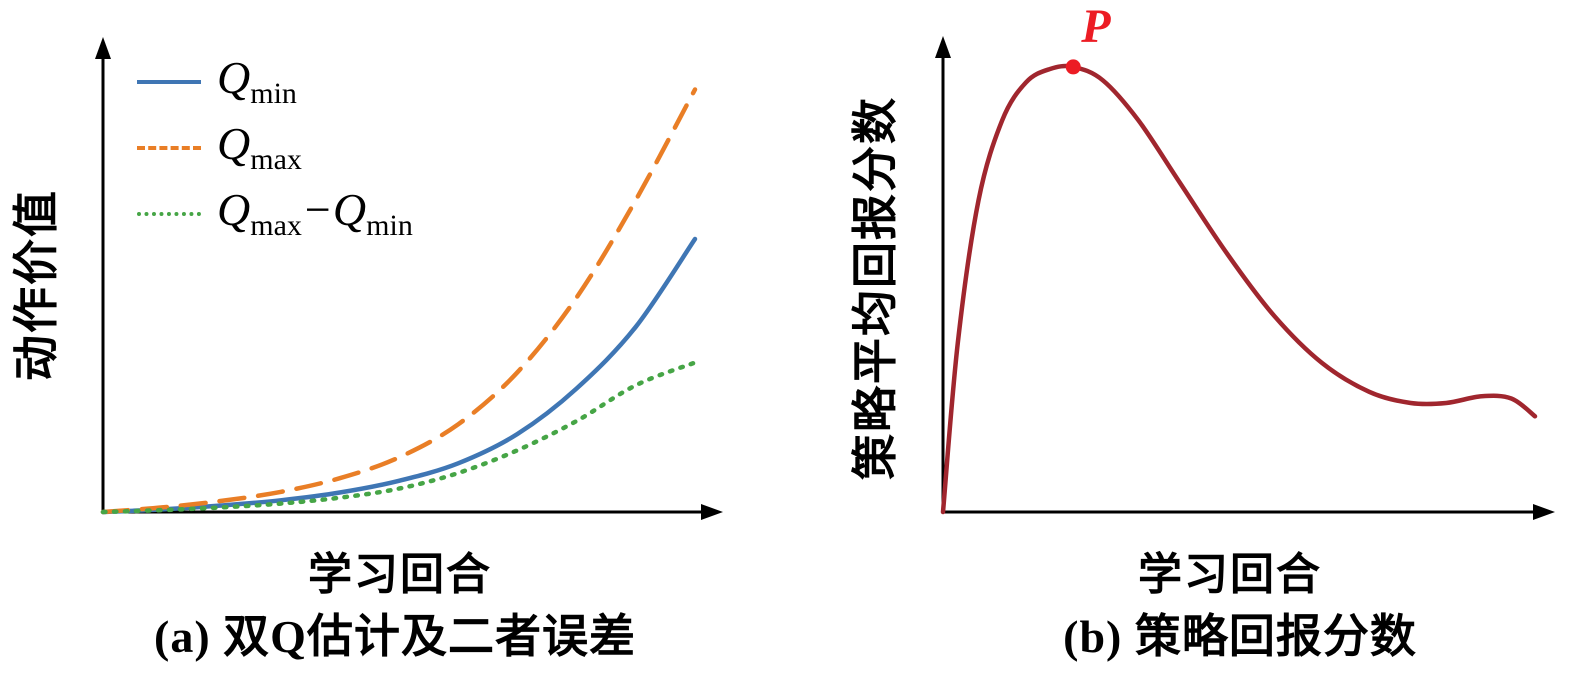 This screenshot has height=692, width=1575. I want to click on x-axis-label-b: 学习回合, so click(1230, 574).